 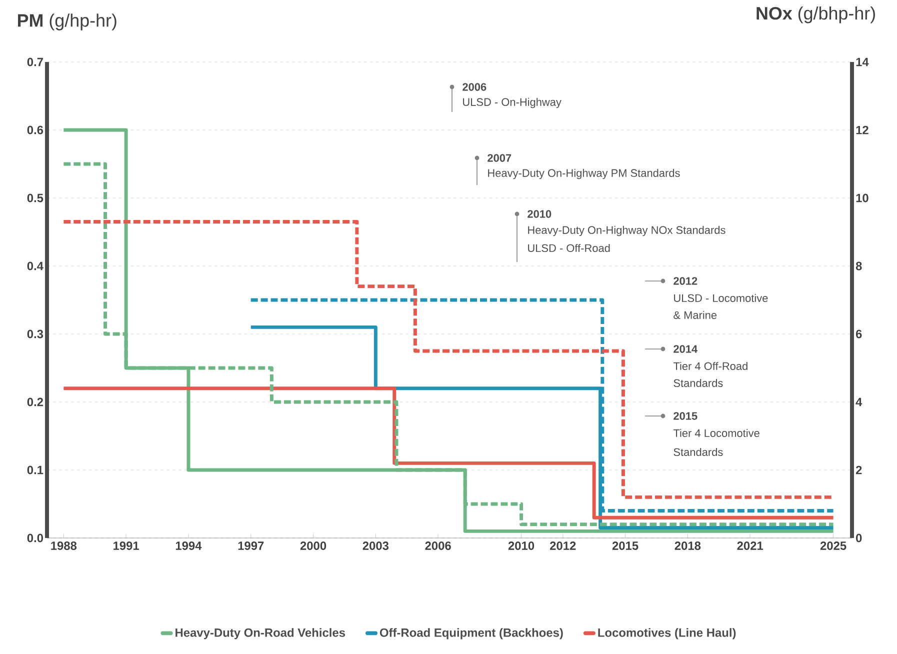 I want to click on y2-tick-label: 2, so click(x=859, y=470).